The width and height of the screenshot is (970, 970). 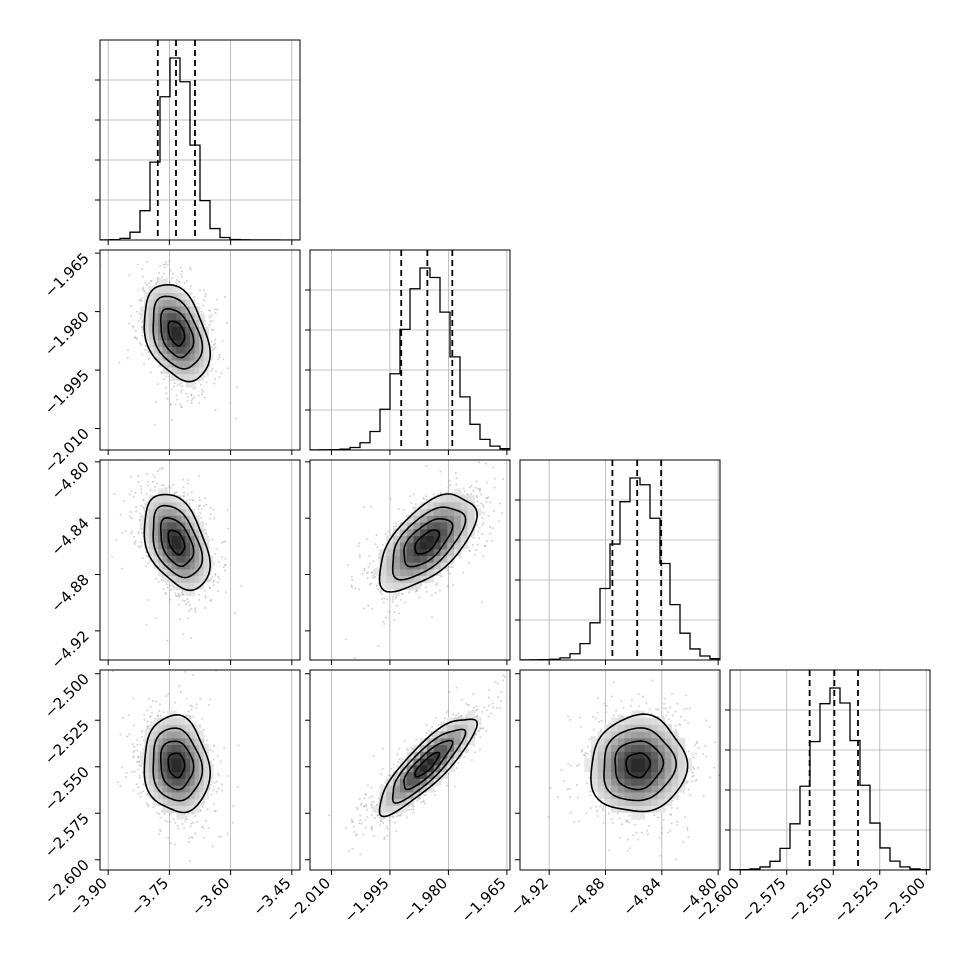 I want to click on panel-frame, so click(x=410, y=350).